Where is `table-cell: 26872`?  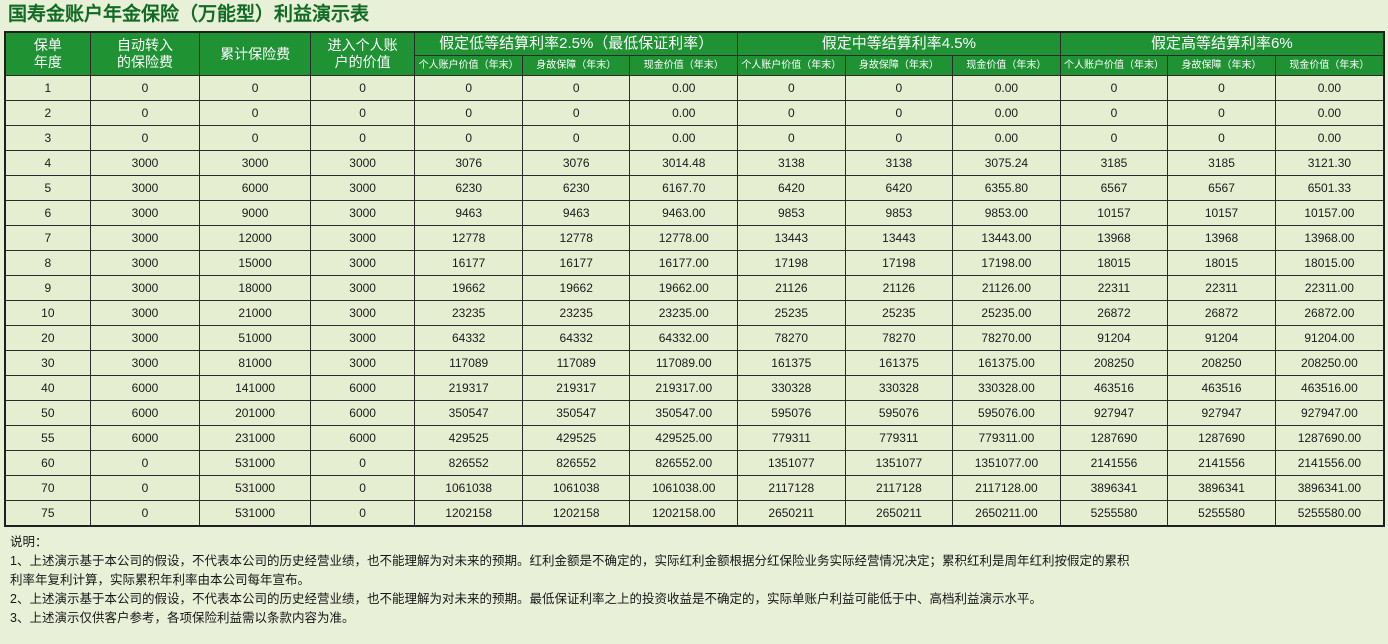
table-cell: 26872 is located at coordinates (1221, 313).